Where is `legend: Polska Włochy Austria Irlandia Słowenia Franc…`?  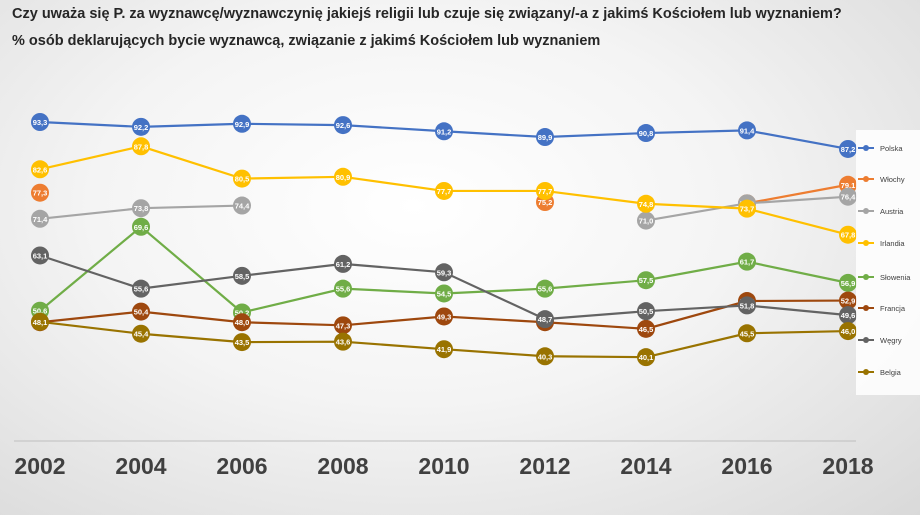 legend: Polska Włochy Austria Irlandia Słowenia Franc… is located at coordinates (888, 262).